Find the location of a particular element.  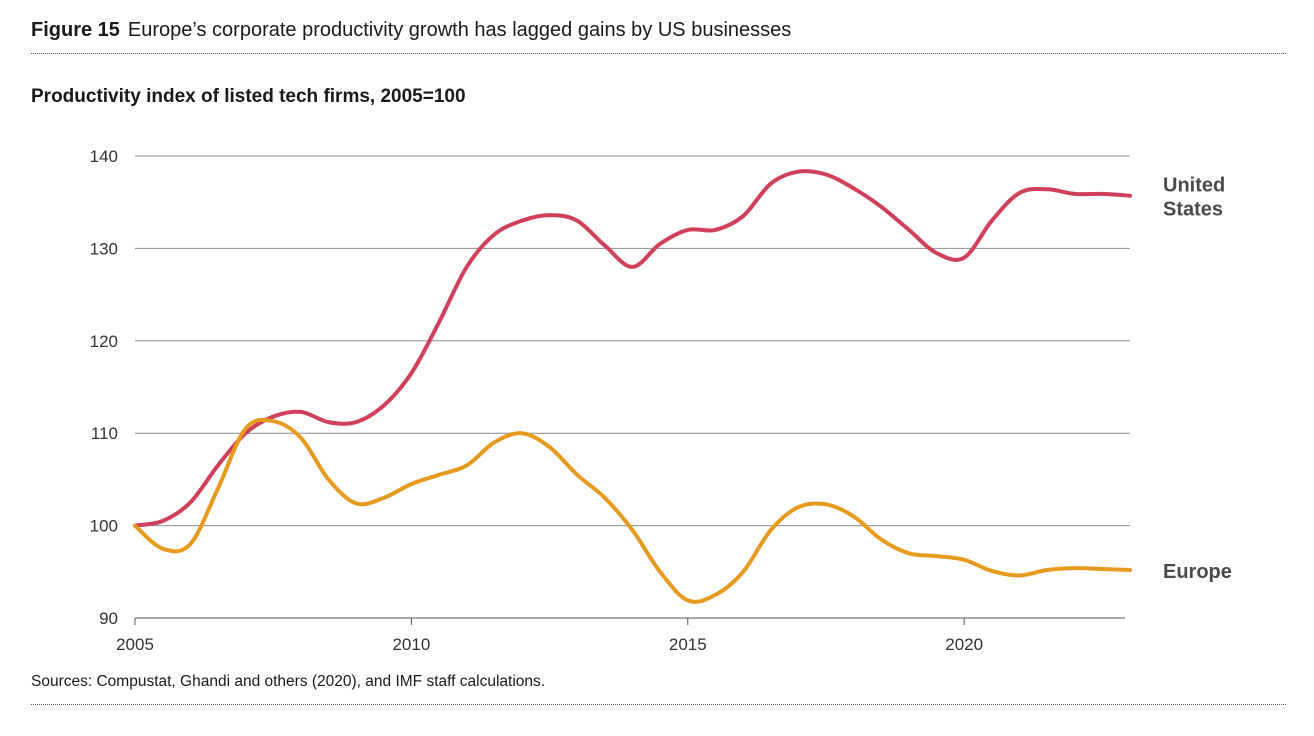

y-tick-label-90: 90 is located at coordinates (108, 618).